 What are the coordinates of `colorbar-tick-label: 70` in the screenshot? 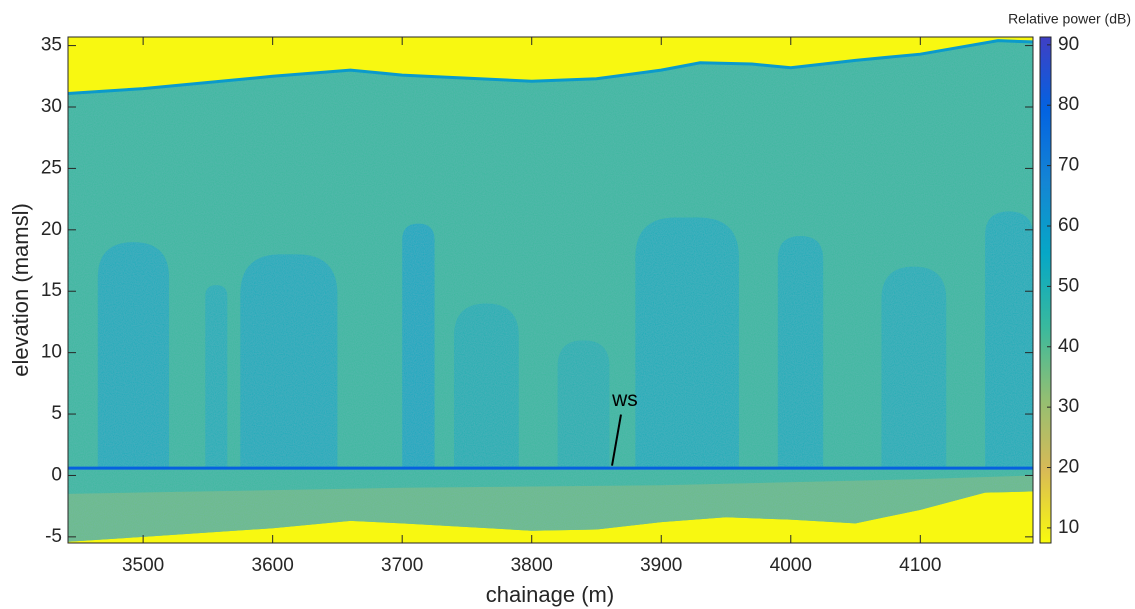 It's located at (1068, 165).